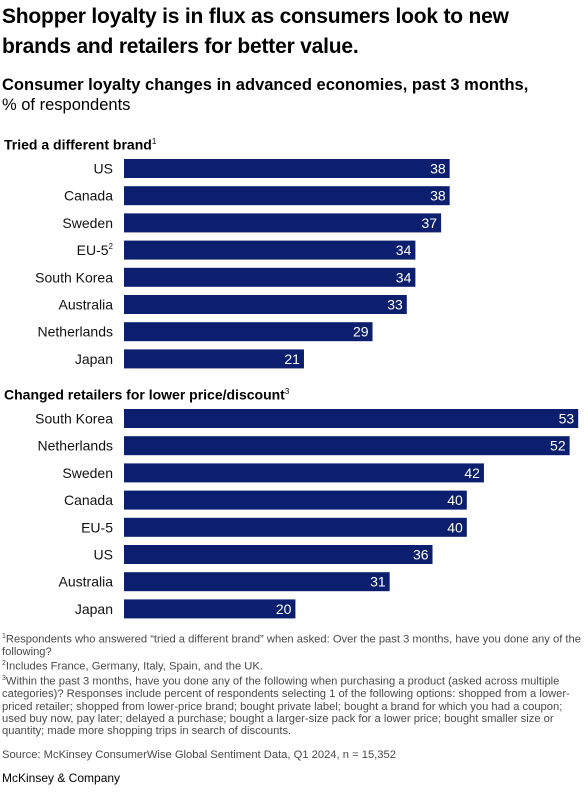 This screenshot has height=793, width=588. What do you see at coordinates (421, 555) in the screenshot?
I see `value-label-us: 36` at bounding box center [421, 555].